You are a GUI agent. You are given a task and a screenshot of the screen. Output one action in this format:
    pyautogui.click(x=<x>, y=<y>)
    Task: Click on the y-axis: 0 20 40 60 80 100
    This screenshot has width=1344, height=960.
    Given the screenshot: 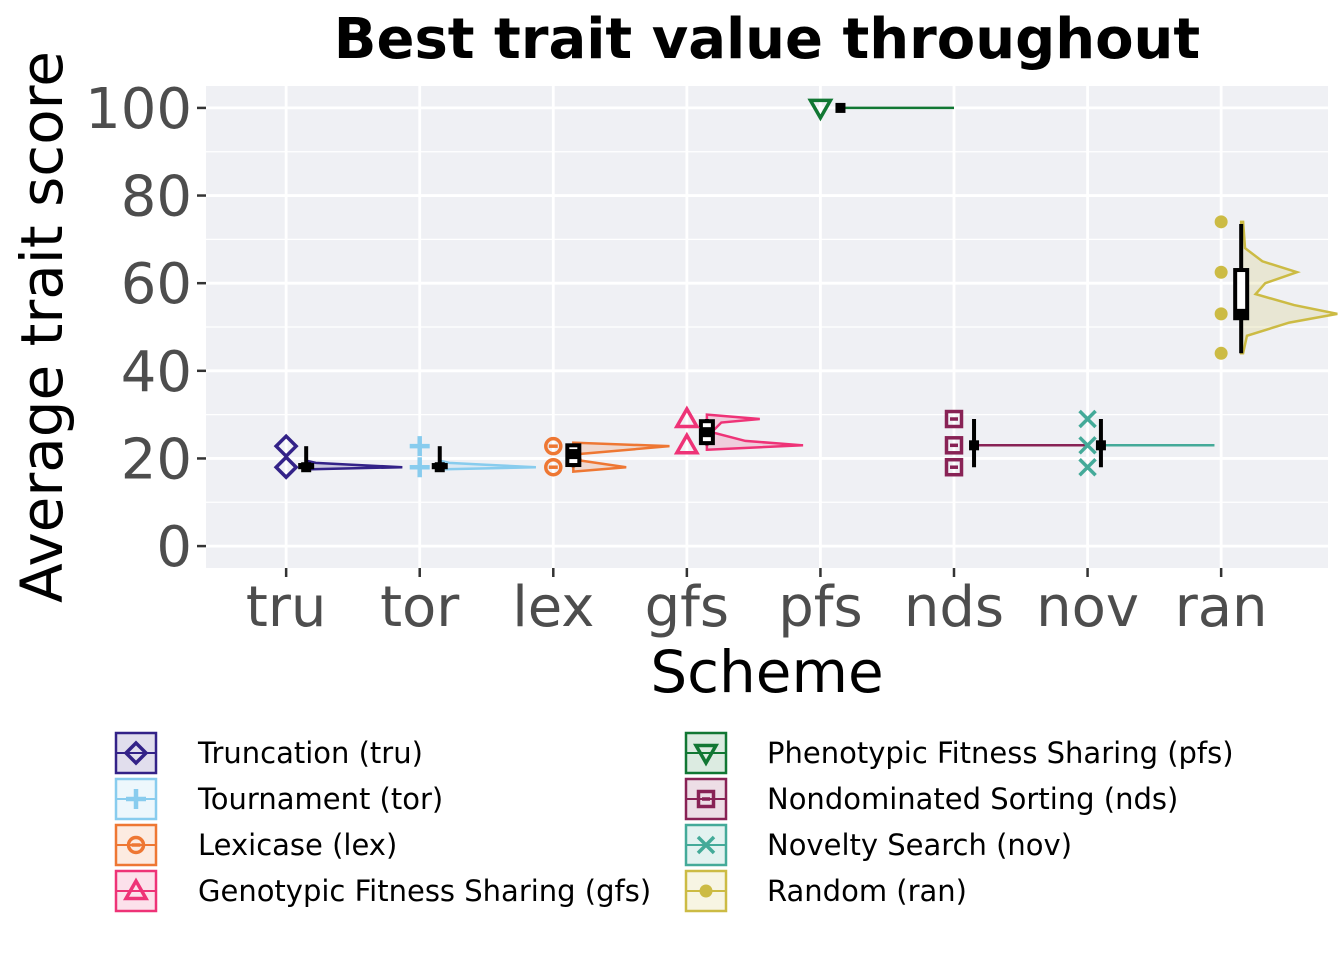 What is the action you would take?
    pyautogui.click(x=145, y=328)
    